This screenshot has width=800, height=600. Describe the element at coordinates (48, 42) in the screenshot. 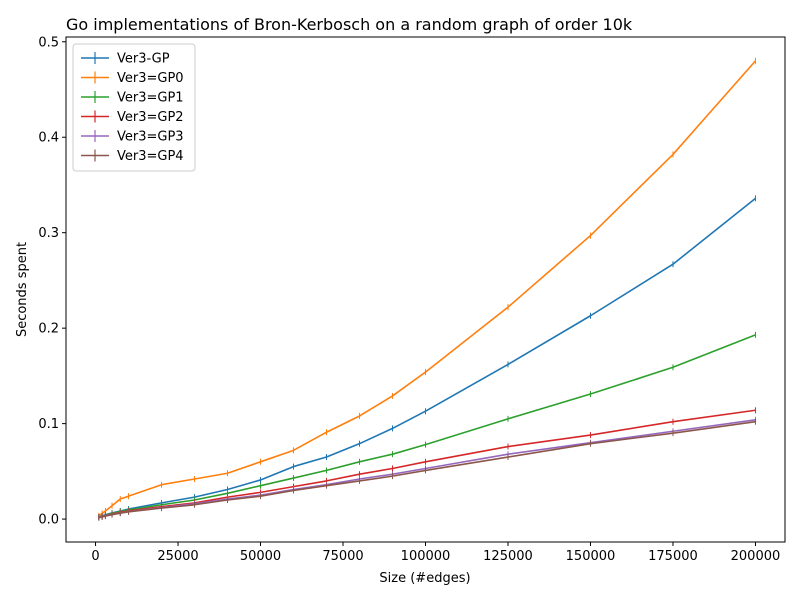

I see `y-tick-label: 0.5` at that location.